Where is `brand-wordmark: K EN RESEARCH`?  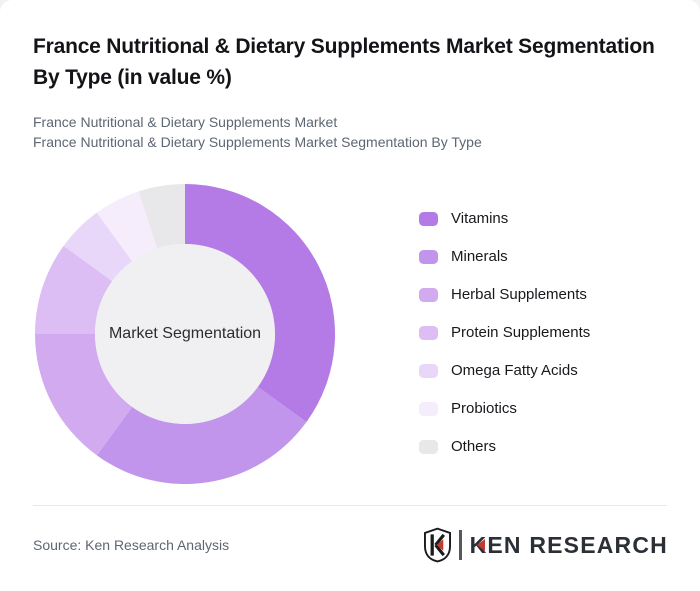 brand-wordmark: K EN RESEARCH is located at coordinates (569, 545).